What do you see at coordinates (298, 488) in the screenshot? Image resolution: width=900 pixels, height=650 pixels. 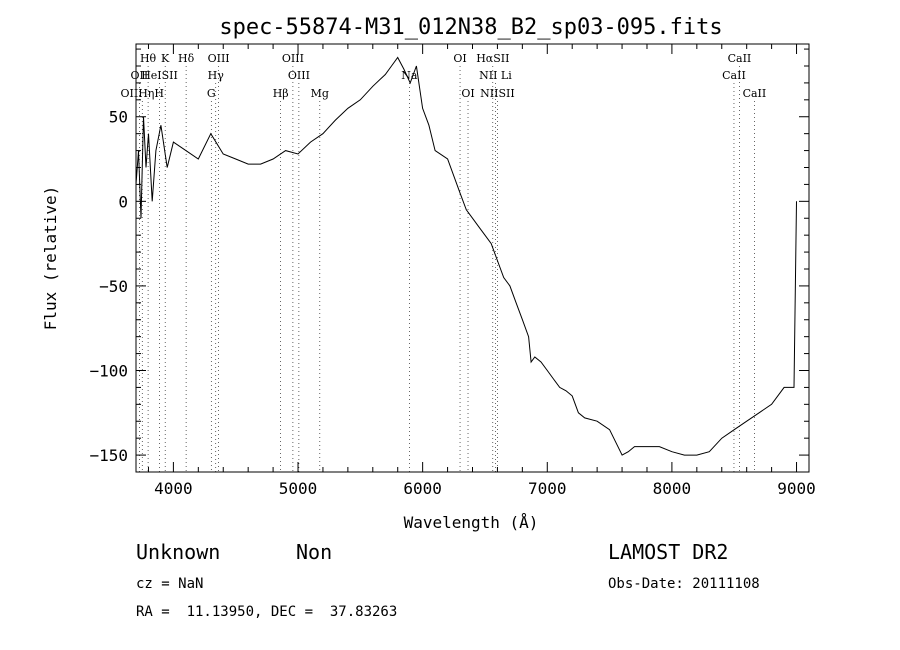 I see `x-tick-label: 5000` at bounding box center [298, 488].